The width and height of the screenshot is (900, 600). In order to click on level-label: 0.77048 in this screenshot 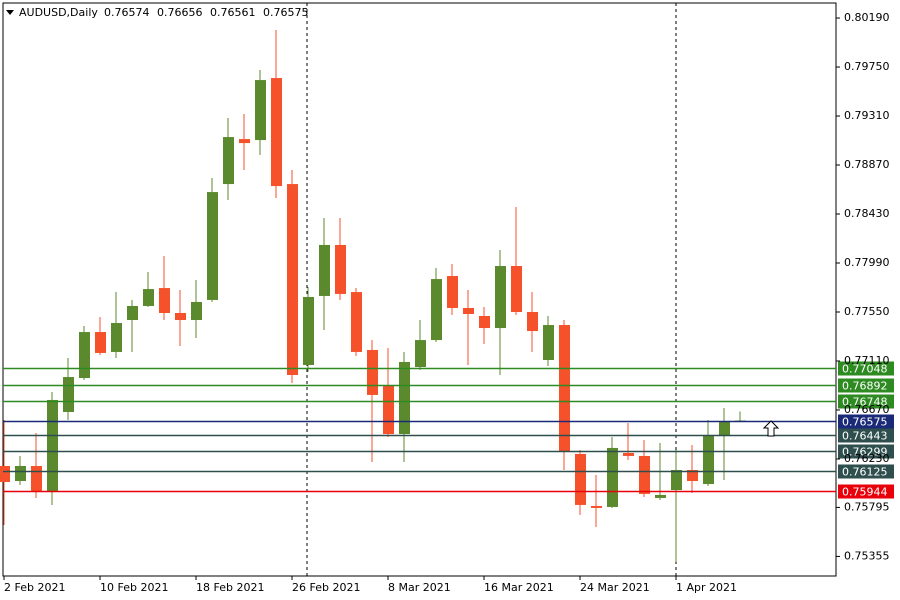, I will do `click(865, 369)`.